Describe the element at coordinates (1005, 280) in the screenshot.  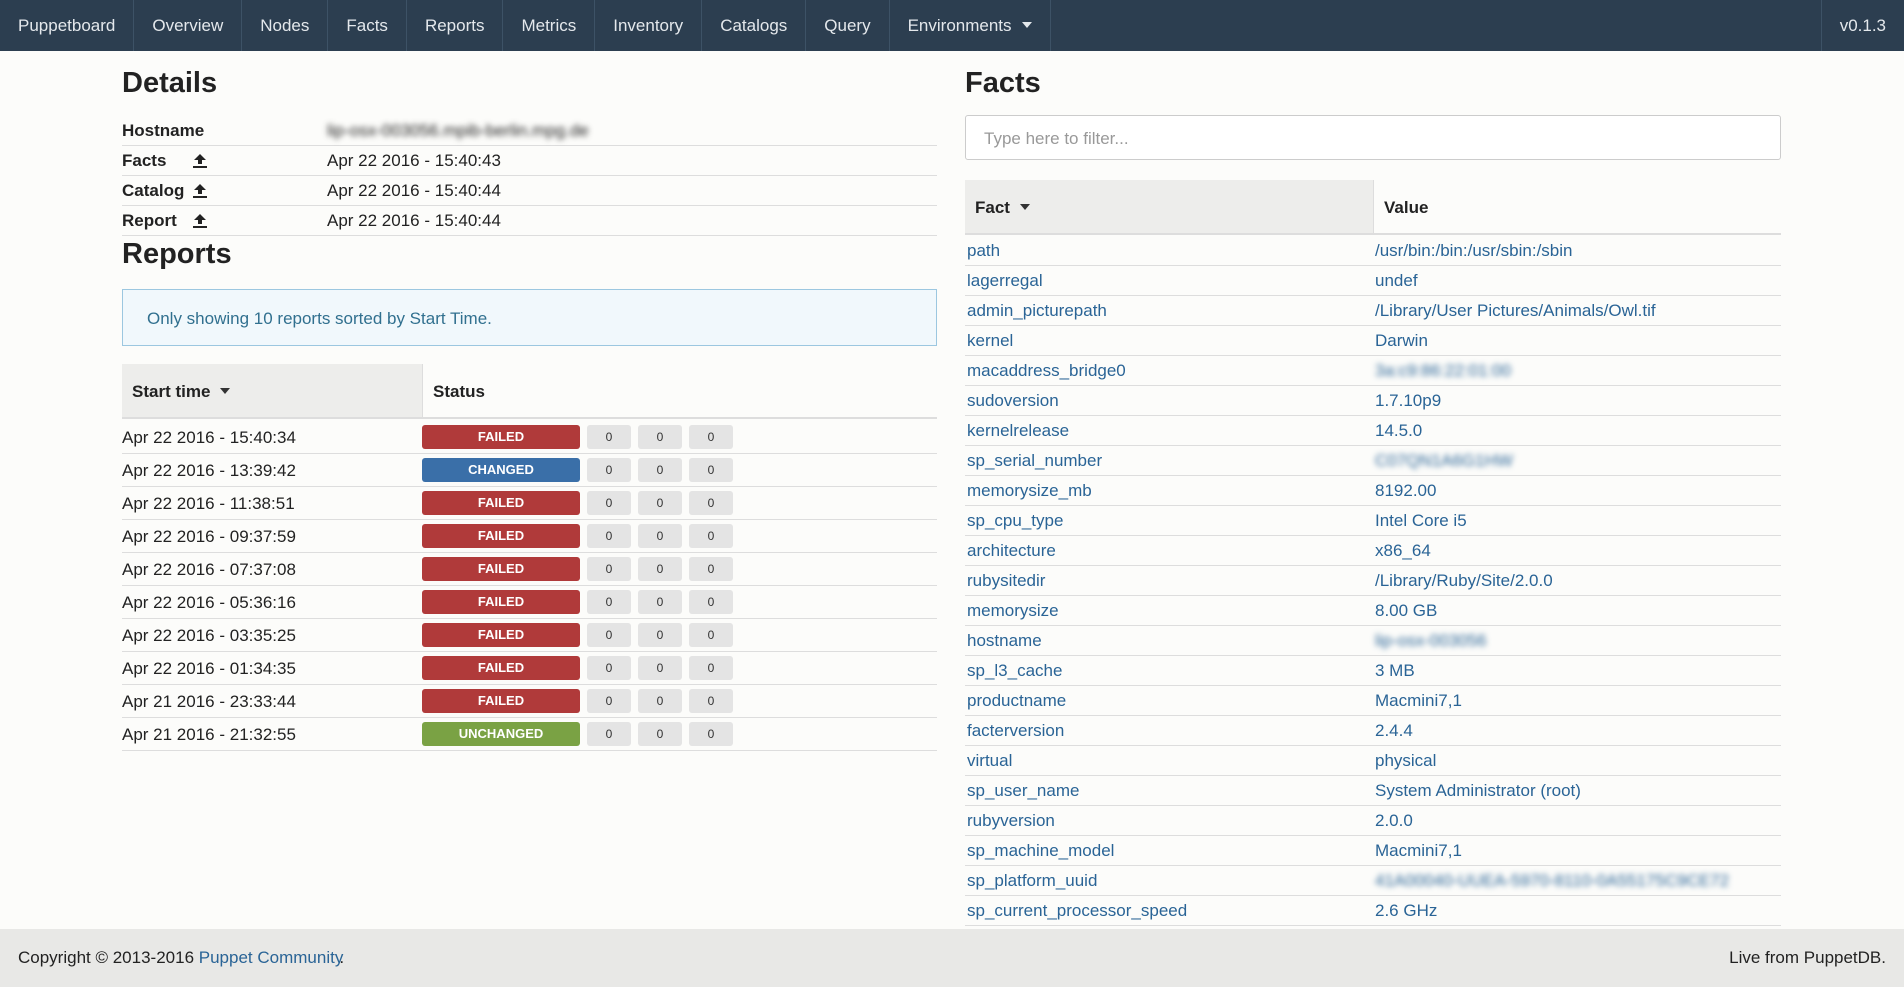
I see `fact-name: lagerregal` at that location.